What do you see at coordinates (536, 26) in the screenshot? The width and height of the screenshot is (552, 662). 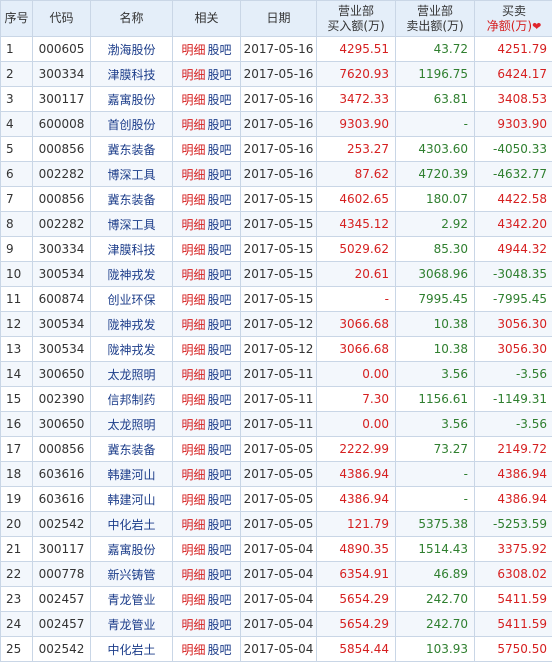 I see `sort-heart-icon: ❤` at bounding box center [536, 26].